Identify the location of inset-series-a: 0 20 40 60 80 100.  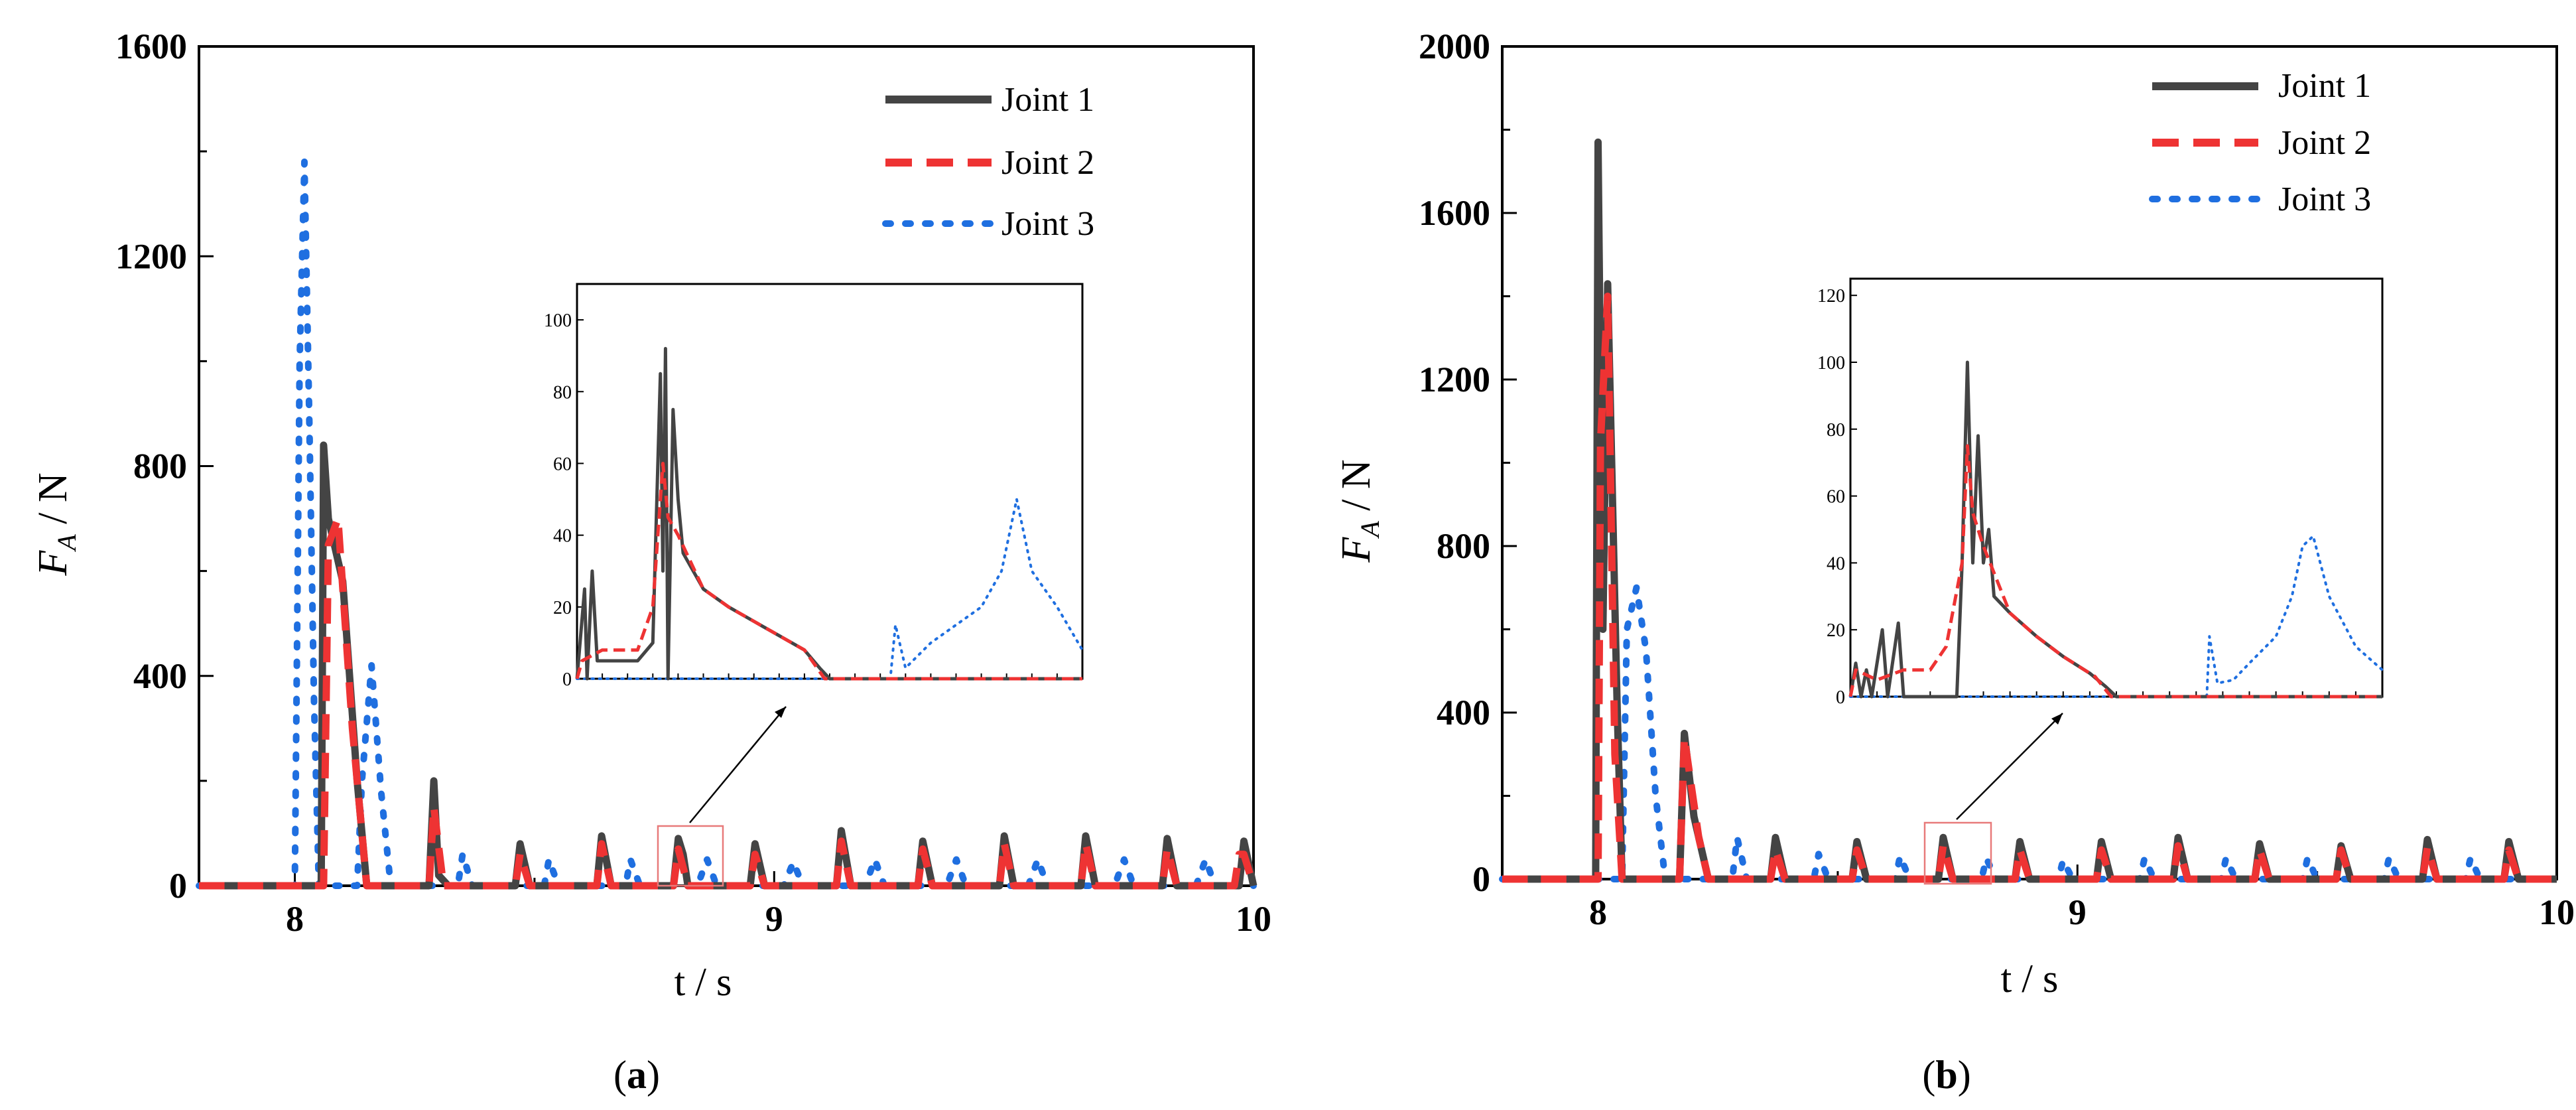
(814, 500).